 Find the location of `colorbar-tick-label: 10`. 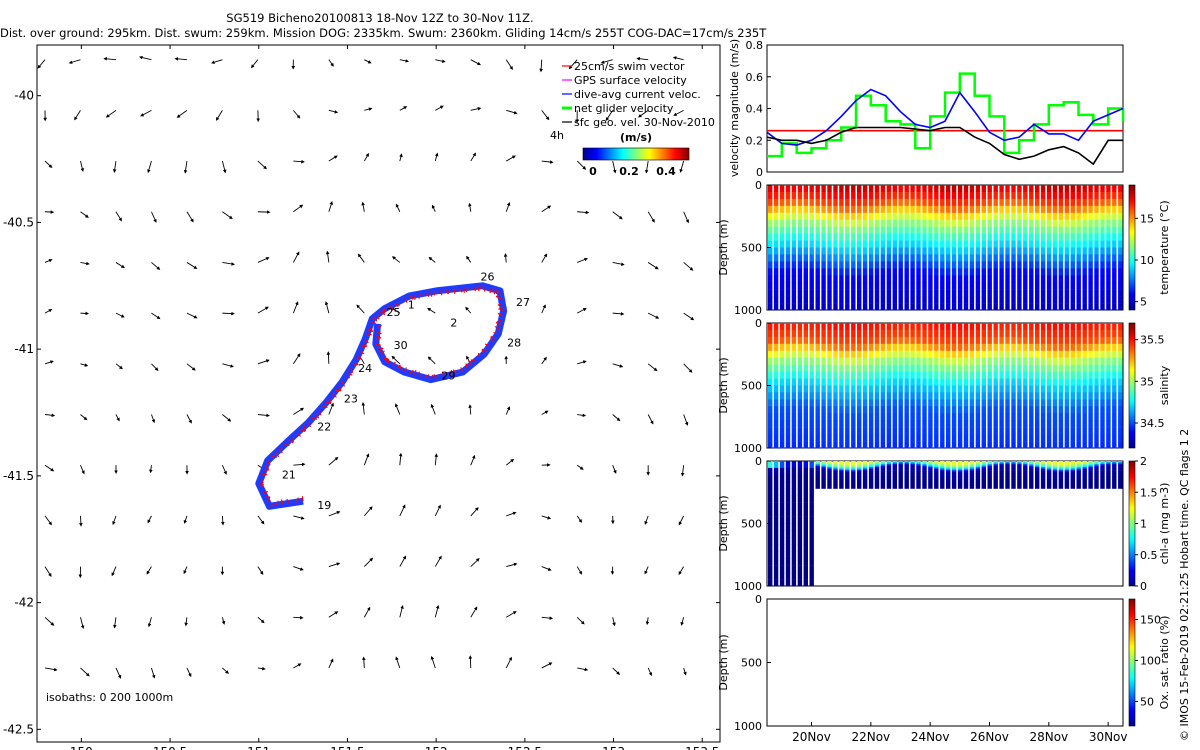

colorbar-tick-label: 10 is located at coordinates (1147, 260).